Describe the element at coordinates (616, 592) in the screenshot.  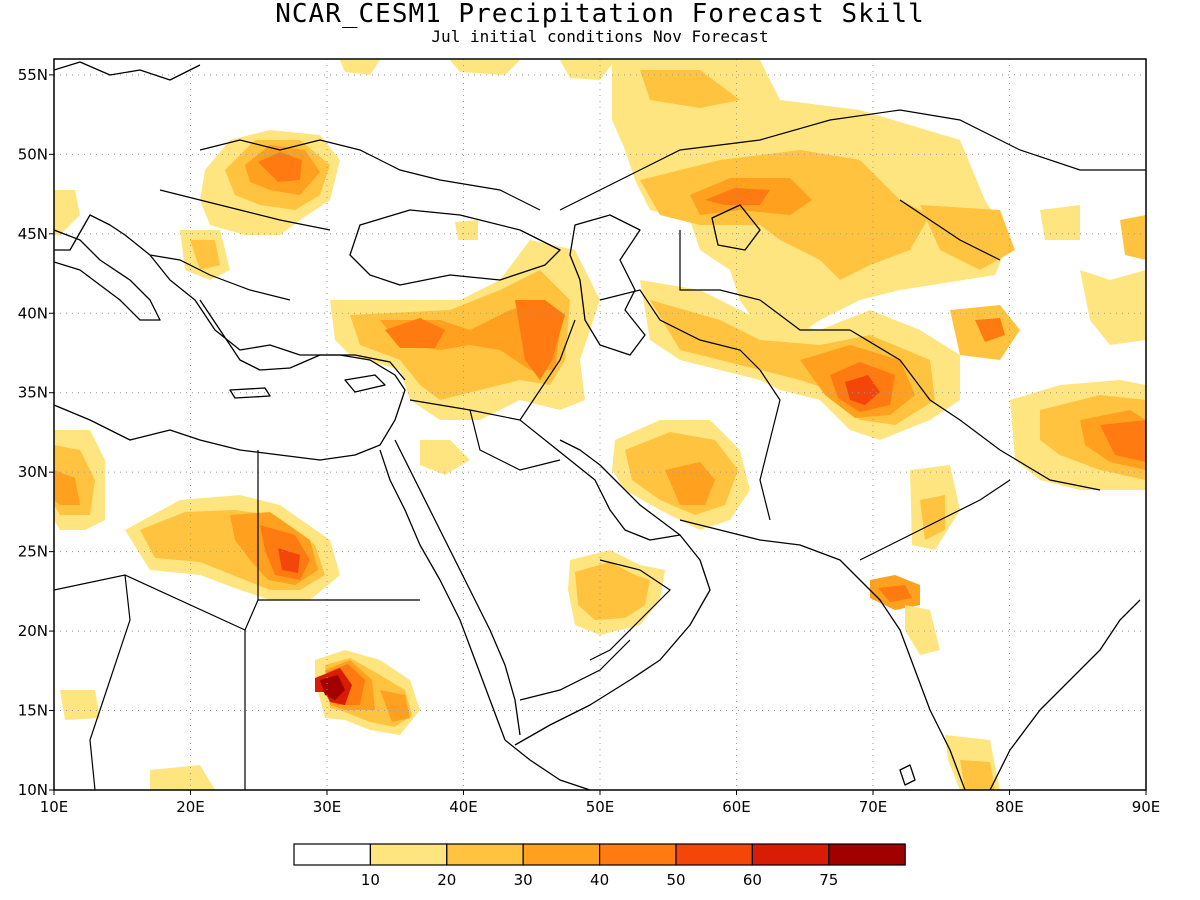
I see `skill-region-oman` at that location.